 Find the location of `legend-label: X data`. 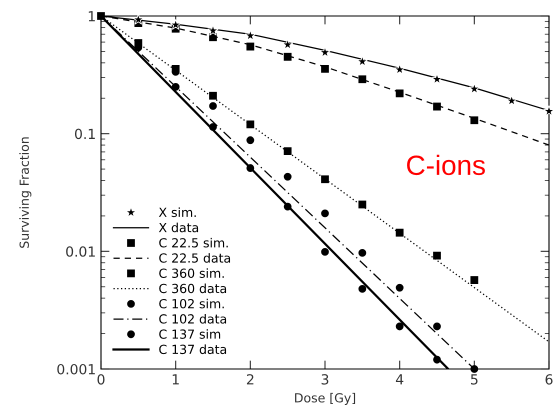

legend-label: X data is located at coordinates (178, 227).